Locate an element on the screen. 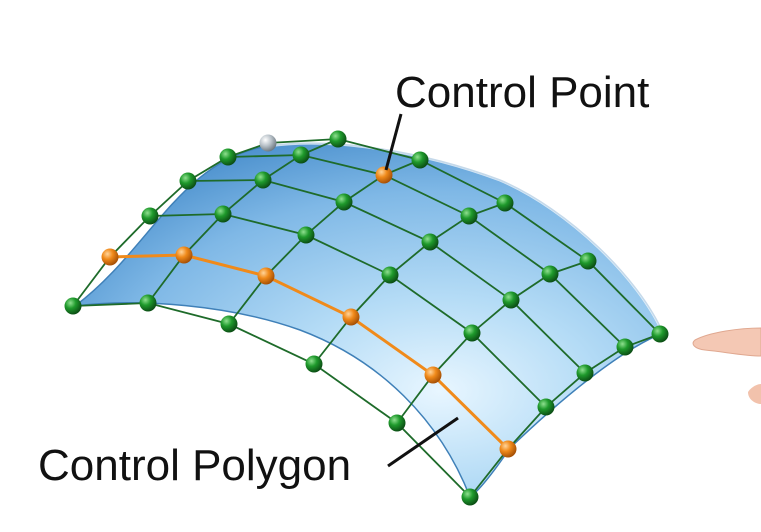  control-point-labeled is located at coordinates (384, 175).